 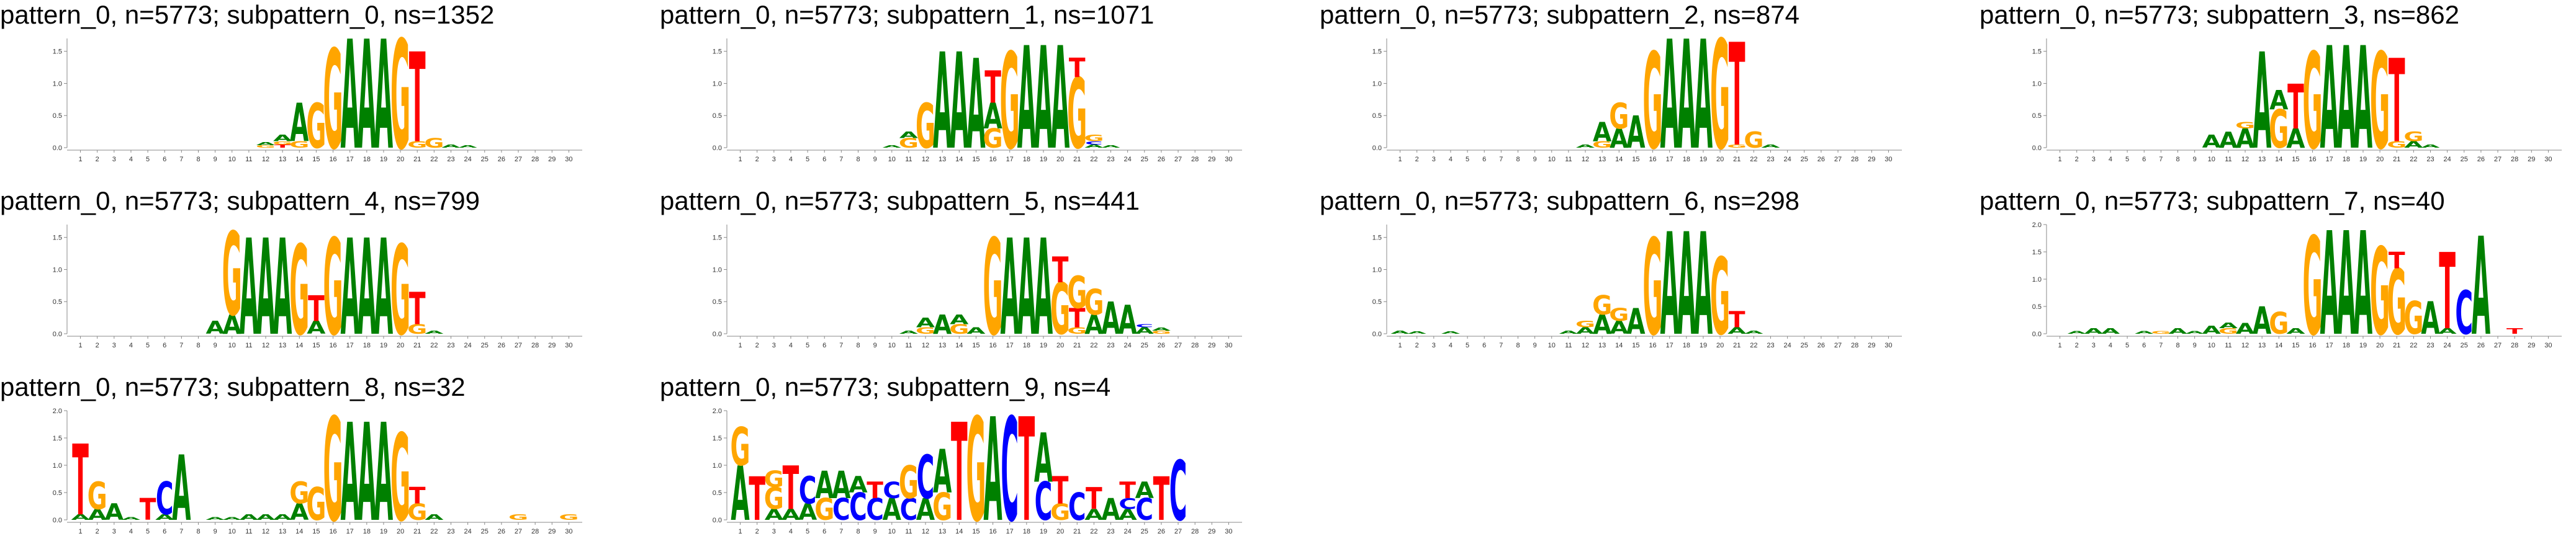 I want to click on x-tick-label: 28, so click(x=1854, y=159).